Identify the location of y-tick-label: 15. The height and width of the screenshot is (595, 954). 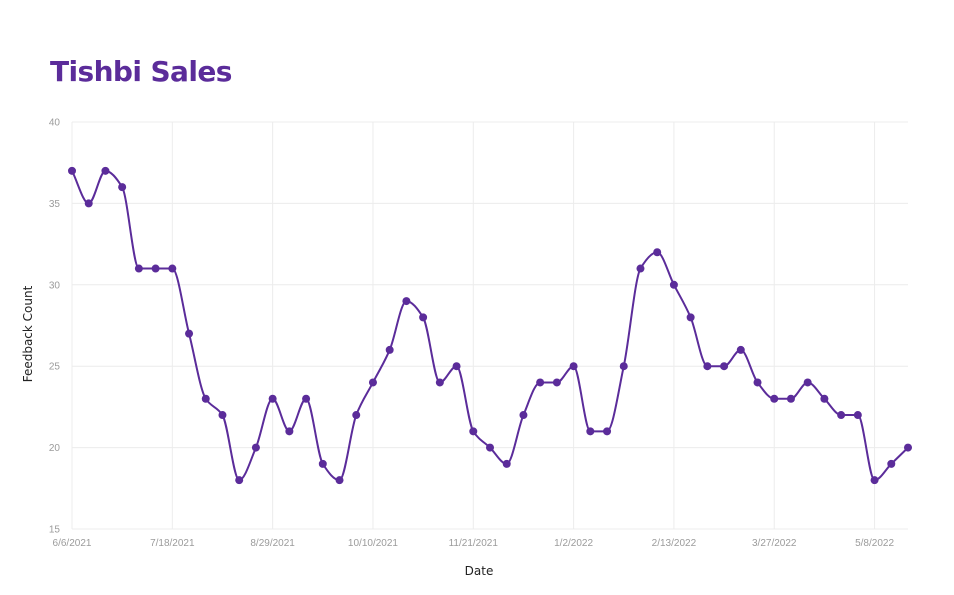
(55, 530).